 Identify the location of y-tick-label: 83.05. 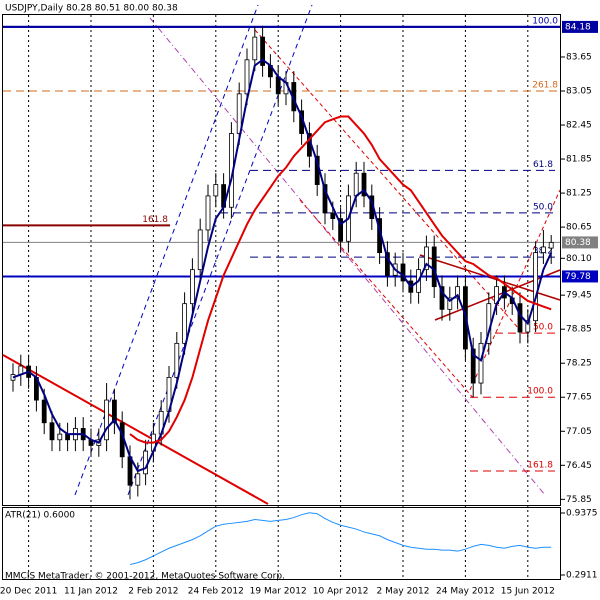
(579, 91).